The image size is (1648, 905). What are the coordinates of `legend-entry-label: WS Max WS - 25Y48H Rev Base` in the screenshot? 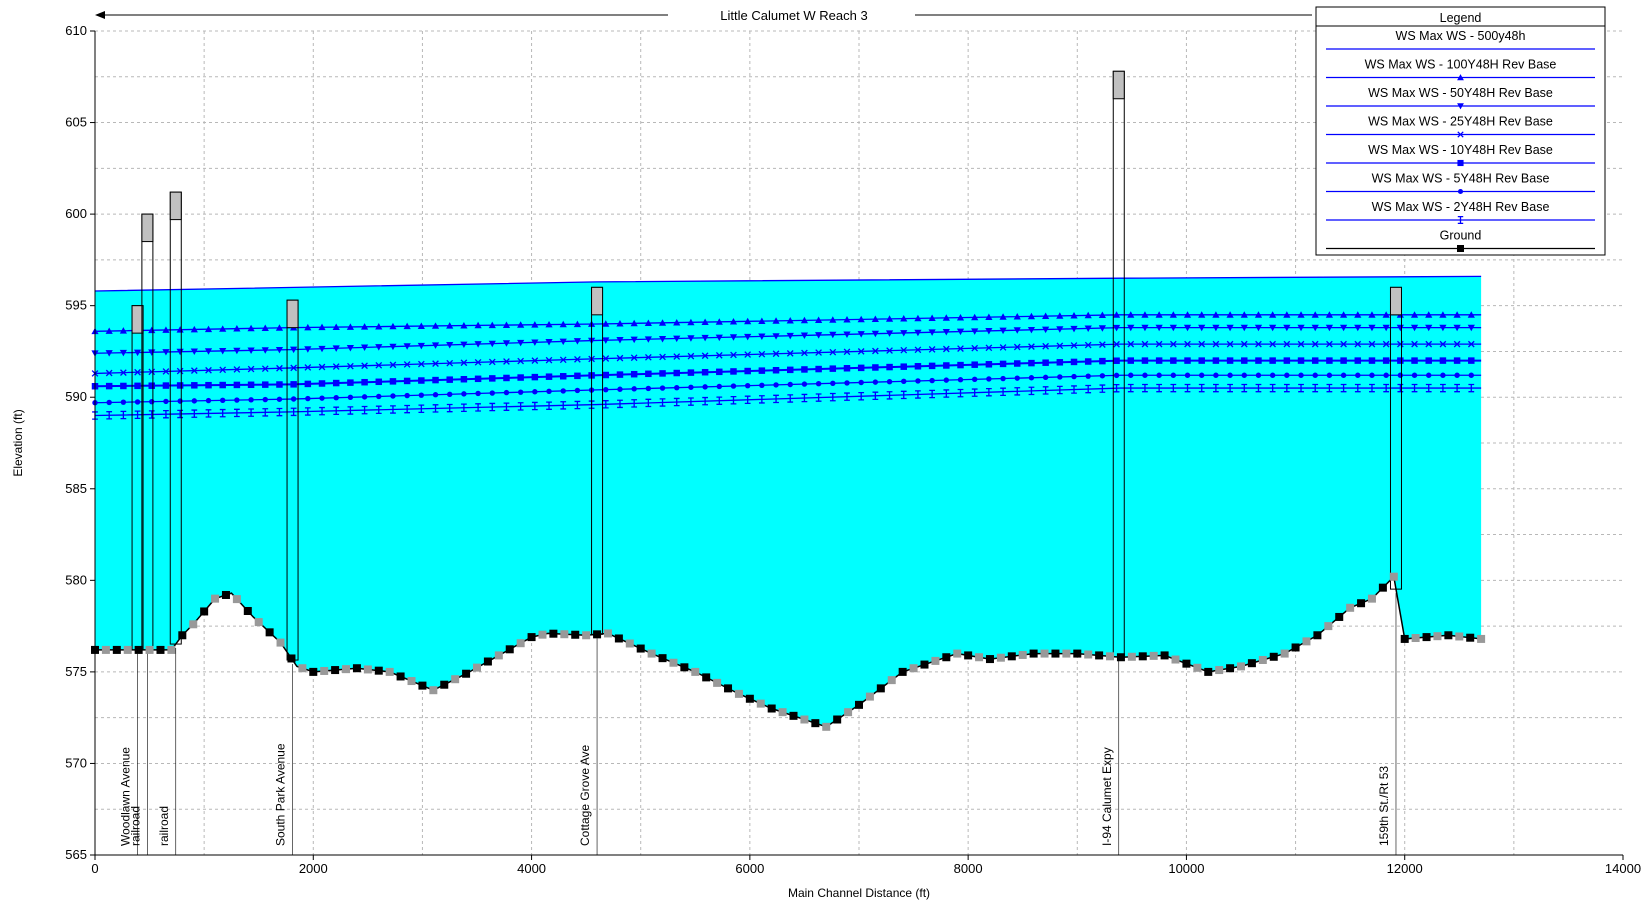 It's located at (1460, 122).